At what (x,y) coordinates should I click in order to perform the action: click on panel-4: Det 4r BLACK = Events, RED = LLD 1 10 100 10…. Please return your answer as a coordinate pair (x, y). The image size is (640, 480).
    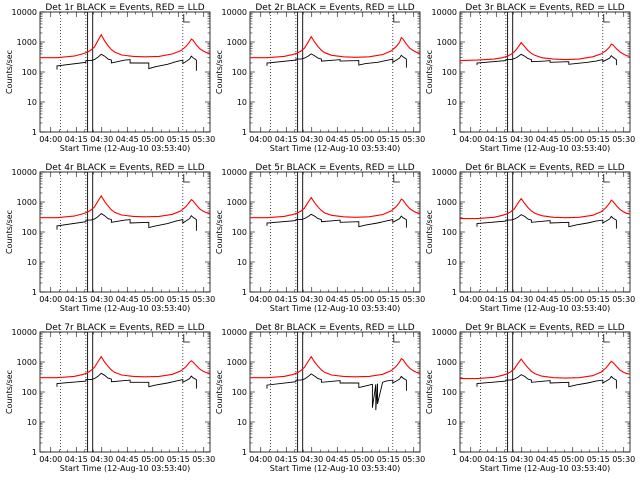
    Looking at the image, I should click on (110, 238).